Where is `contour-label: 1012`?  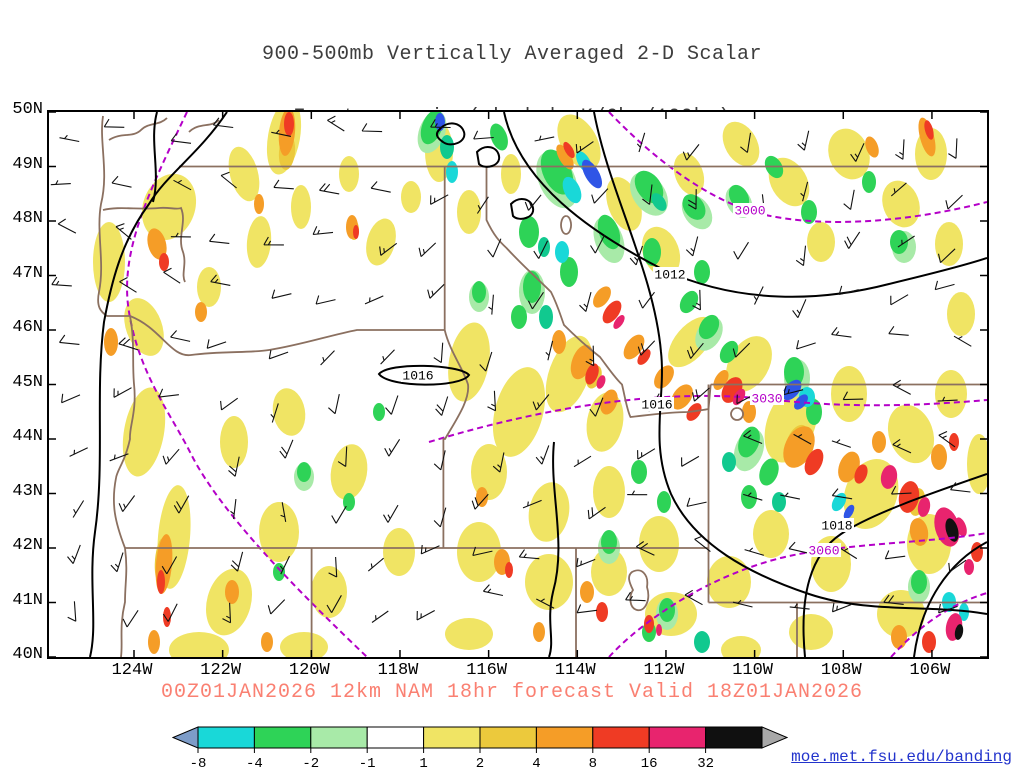 contour-label: 1012 is located at coordinates (670, 275).